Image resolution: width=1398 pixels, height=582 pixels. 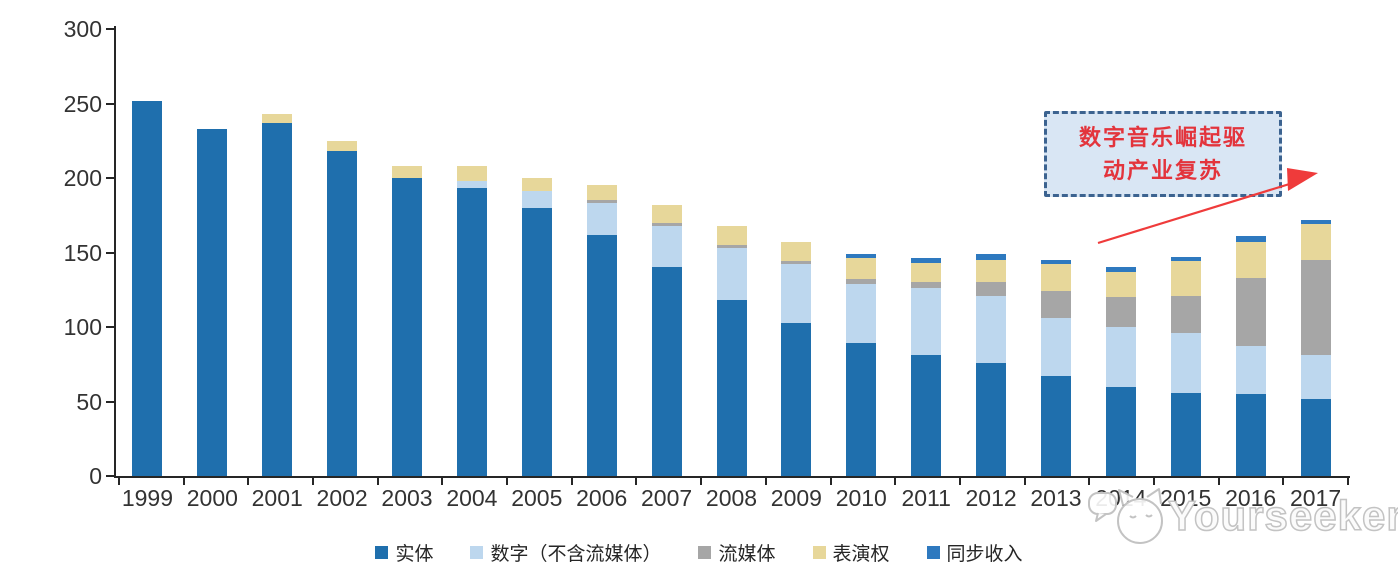 What do you see at coordinates (666, 213) in the screenshot?
I see `segment-performance-rights-2007` at bounding box center [666, 213].